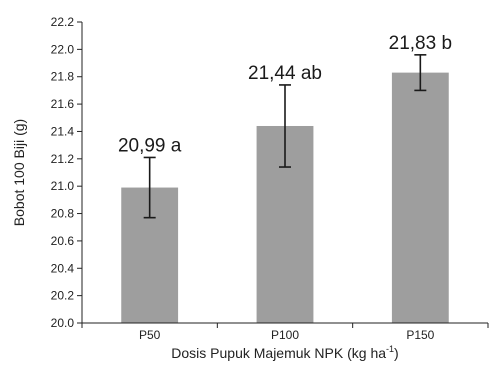  Describe the element at coordinates (150, 335) in the screenshot. I see `x-tick-label-p50: P50` at that location.